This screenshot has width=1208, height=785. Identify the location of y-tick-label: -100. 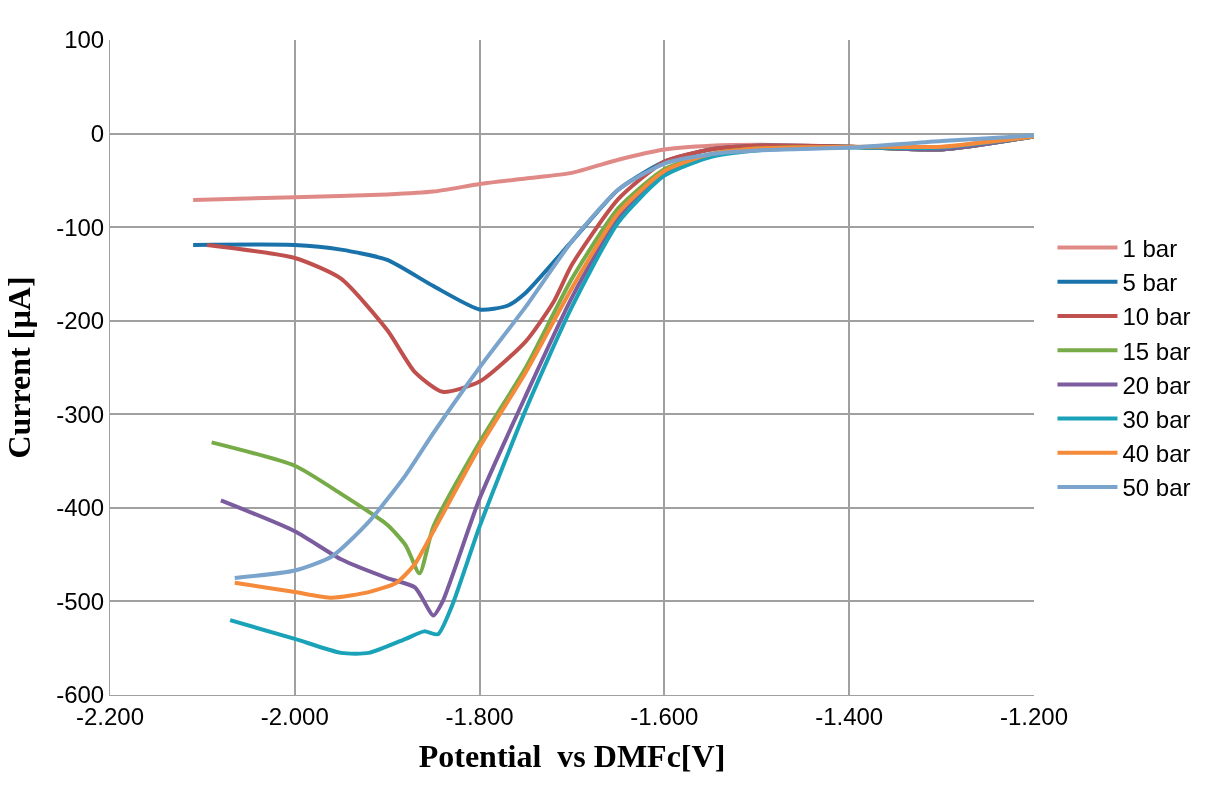
(80, 227).